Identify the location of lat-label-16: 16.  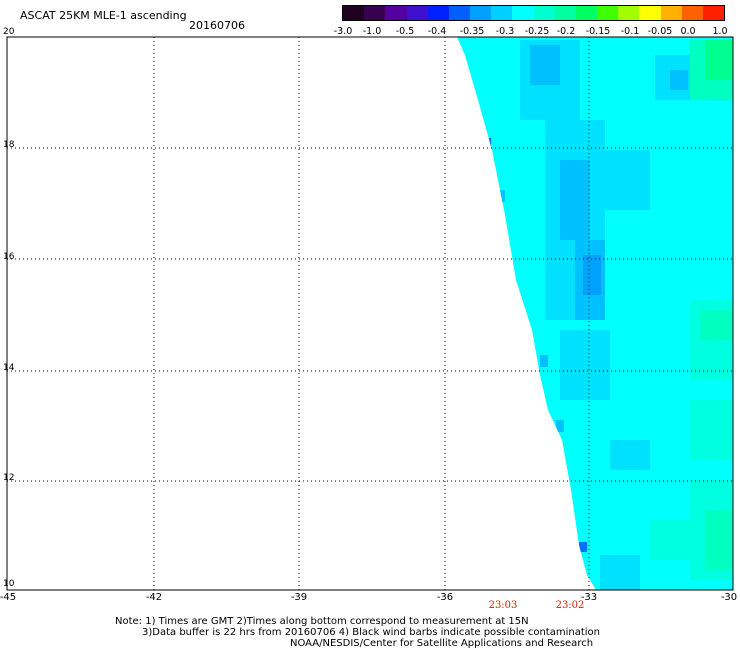
(9, 257).